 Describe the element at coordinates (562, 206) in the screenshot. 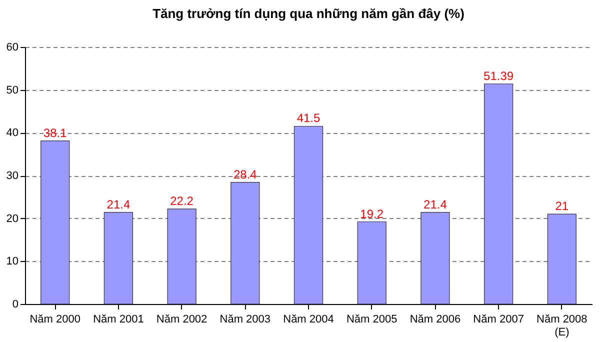

I see `data-label: 21` at that location.